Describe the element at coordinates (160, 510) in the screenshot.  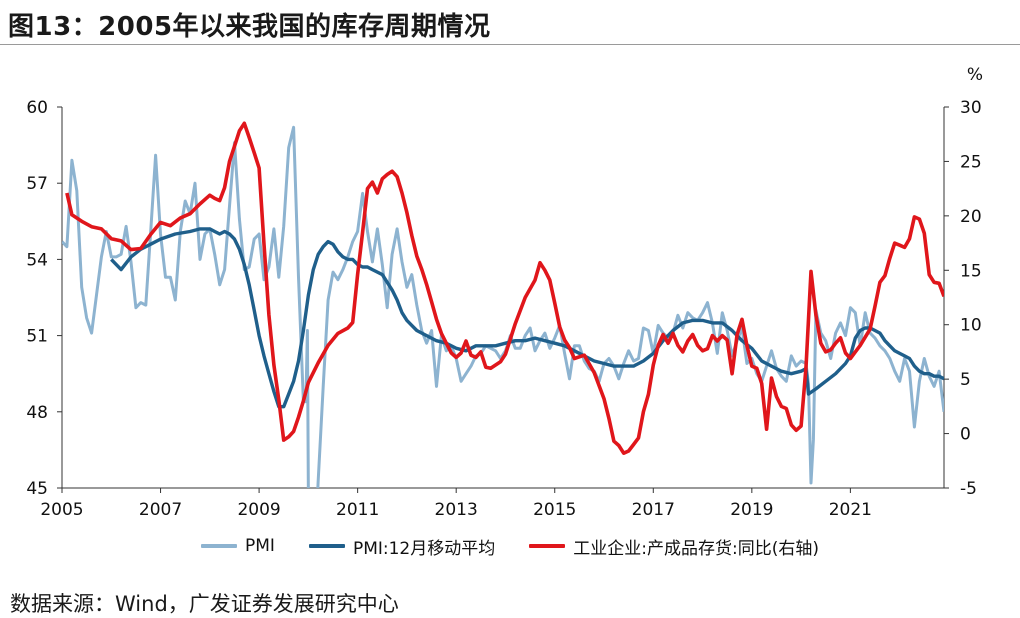
I see `x-tick-label-1: 2007` at that location.